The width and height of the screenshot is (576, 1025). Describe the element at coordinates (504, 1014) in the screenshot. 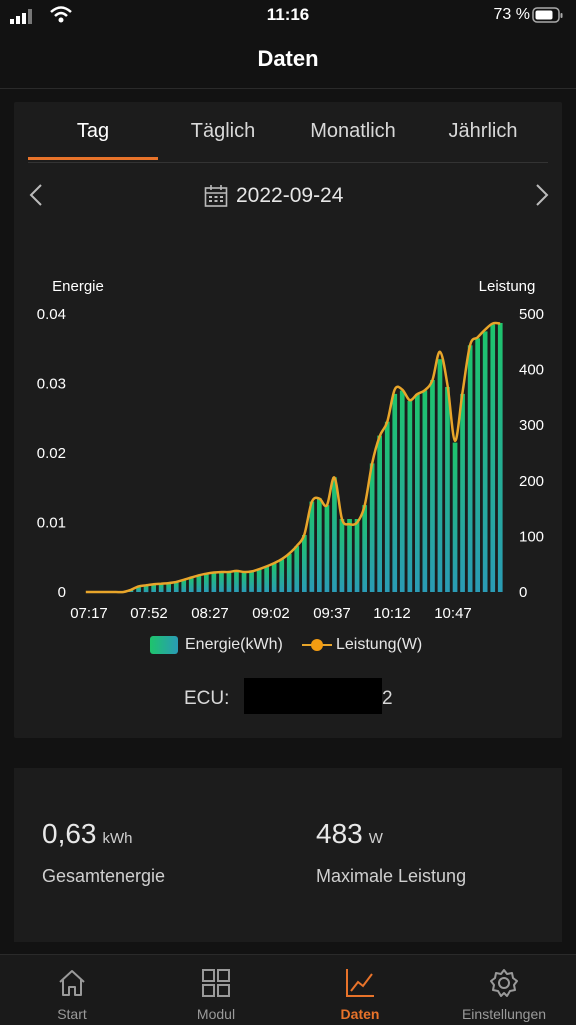

I see `tabbar-einstellungen-label: Einstellungen` at that location.